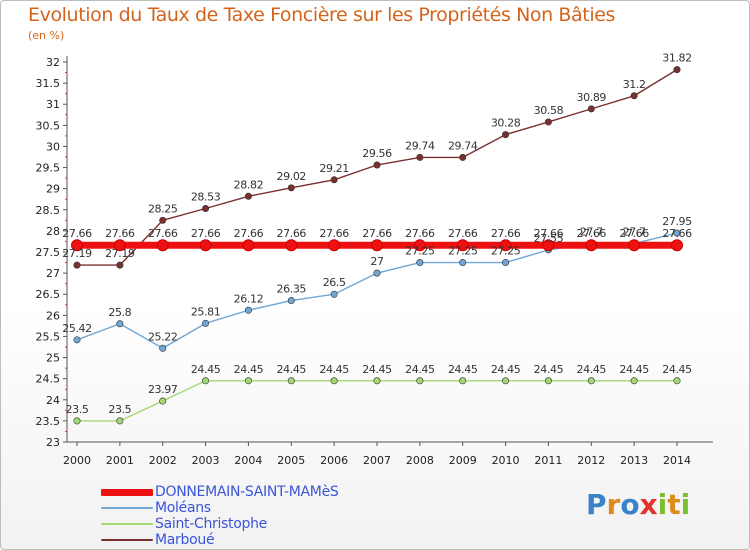  Describe the element at coordinates (48, 252) in the screenshot. I see `y-tick-label: 27.5` at that location.